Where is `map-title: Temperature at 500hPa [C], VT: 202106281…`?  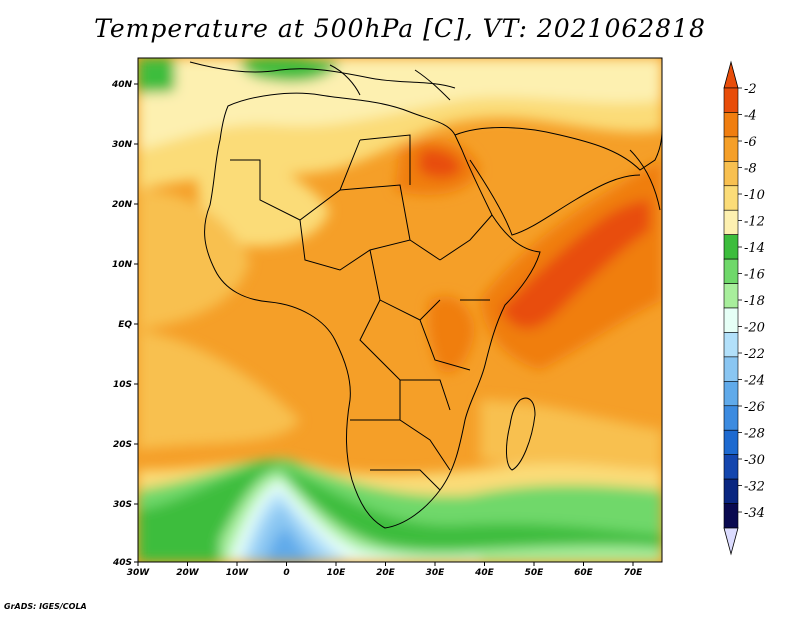 map-title: Temperature at 500hPa [C], VT: 202106281… is located at coordinates (400, 28).